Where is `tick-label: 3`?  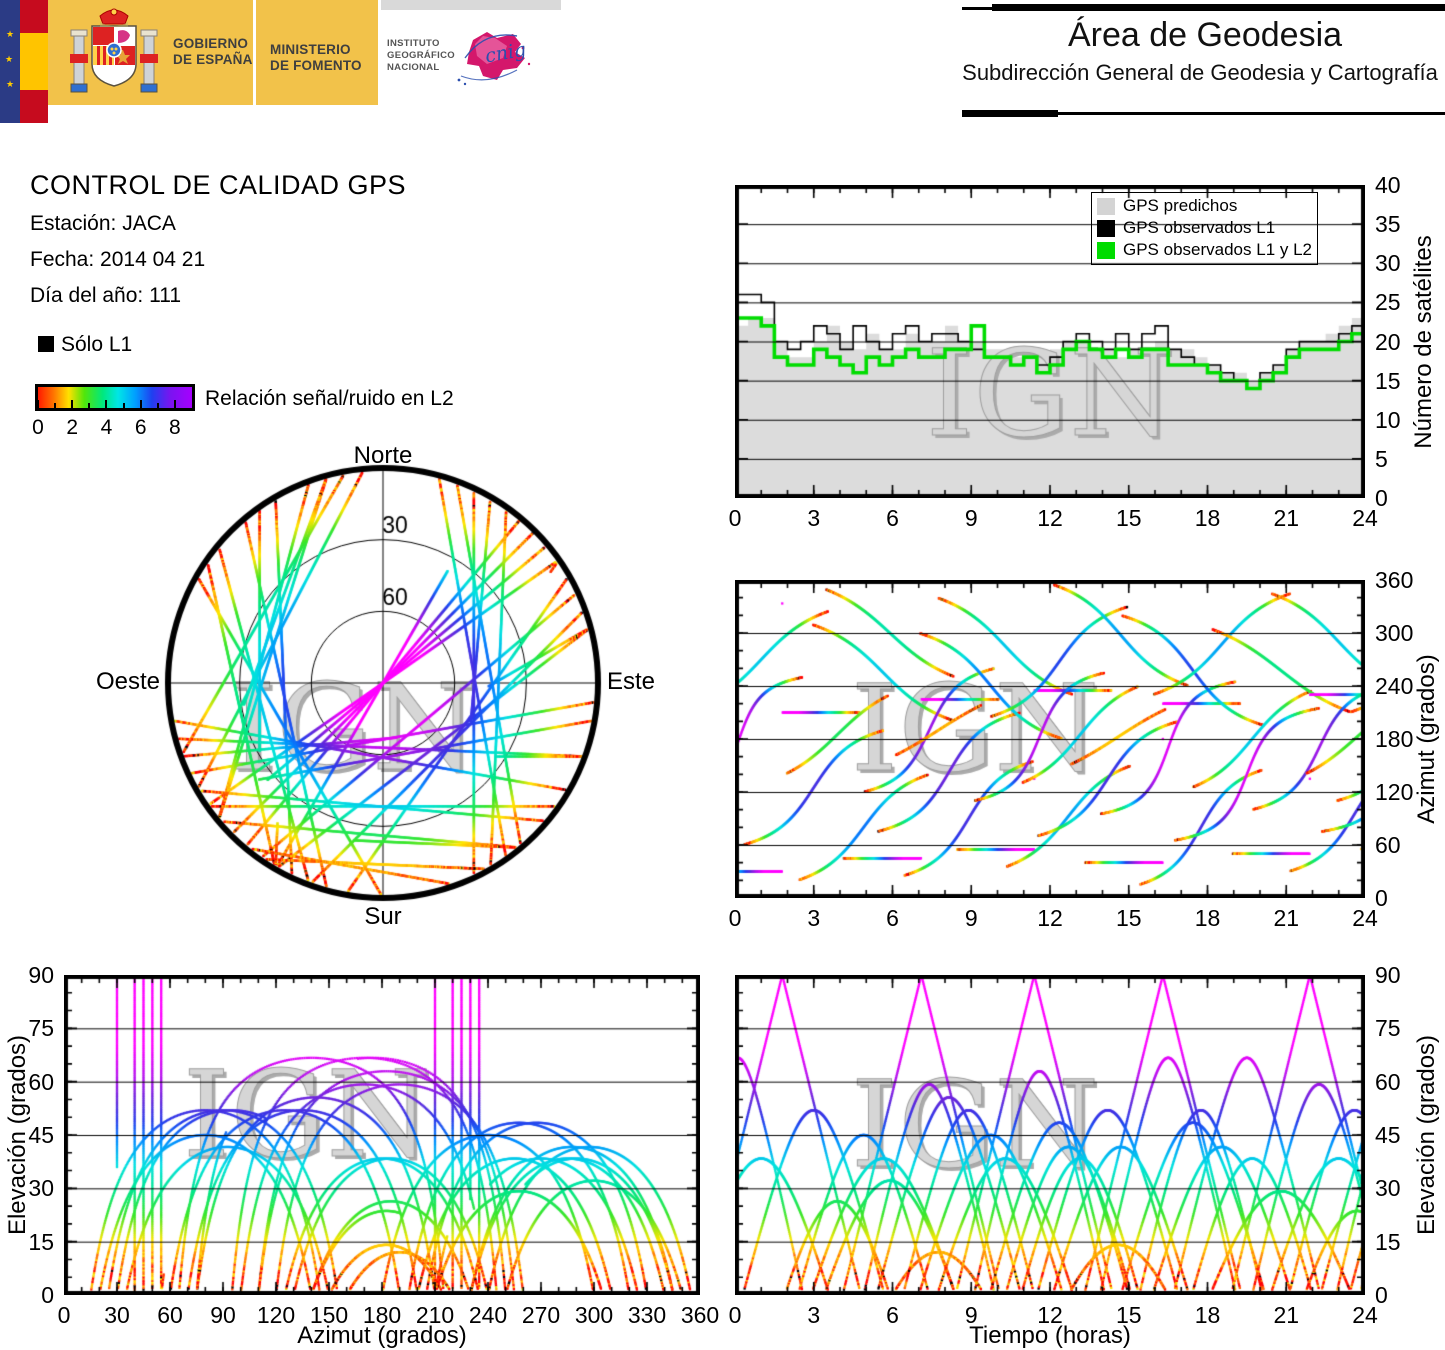 tick-label: 3 is located at coordinates (814, 518).